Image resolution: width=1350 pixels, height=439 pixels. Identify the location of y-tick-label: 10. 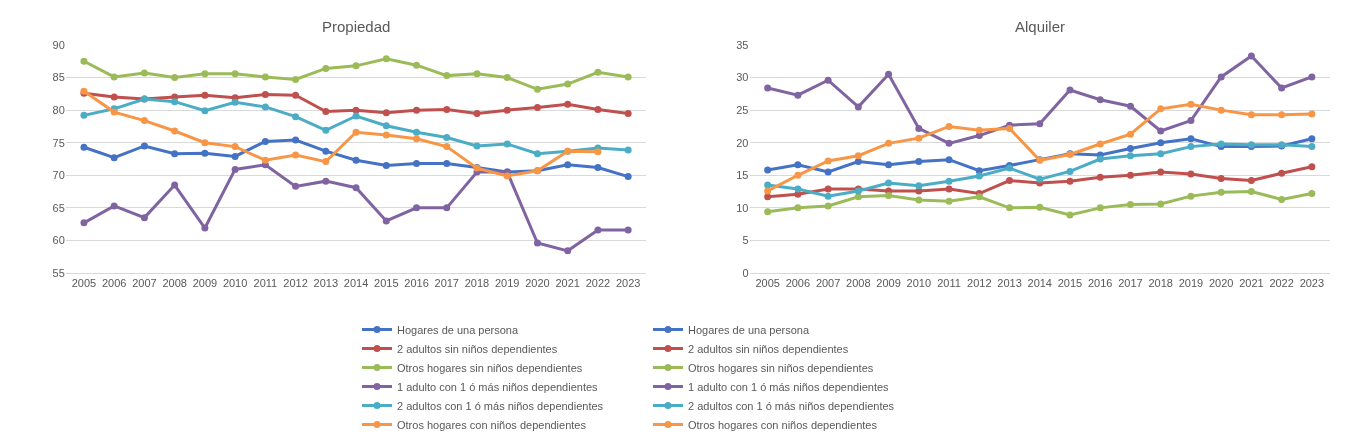
(742, 207).